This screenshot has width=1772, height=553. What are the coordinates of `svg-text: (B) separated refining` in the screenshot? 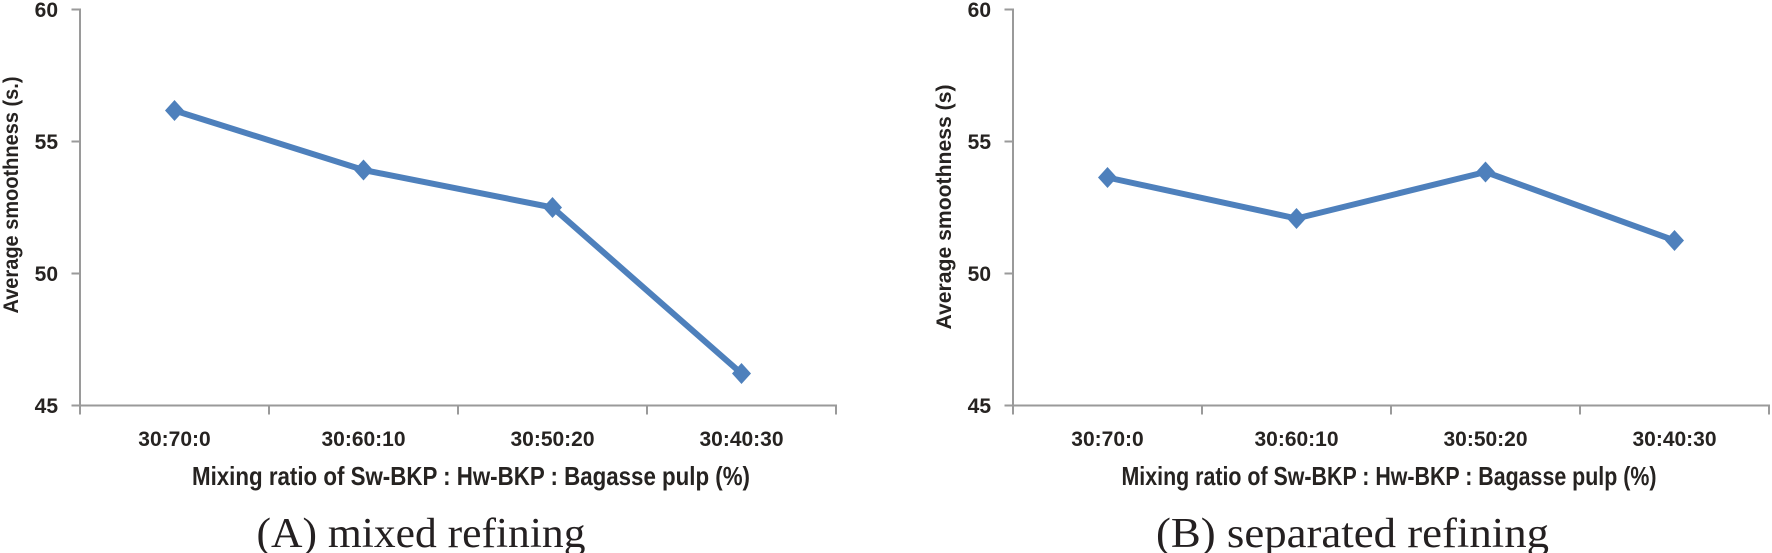 It's located at (1352, 532).